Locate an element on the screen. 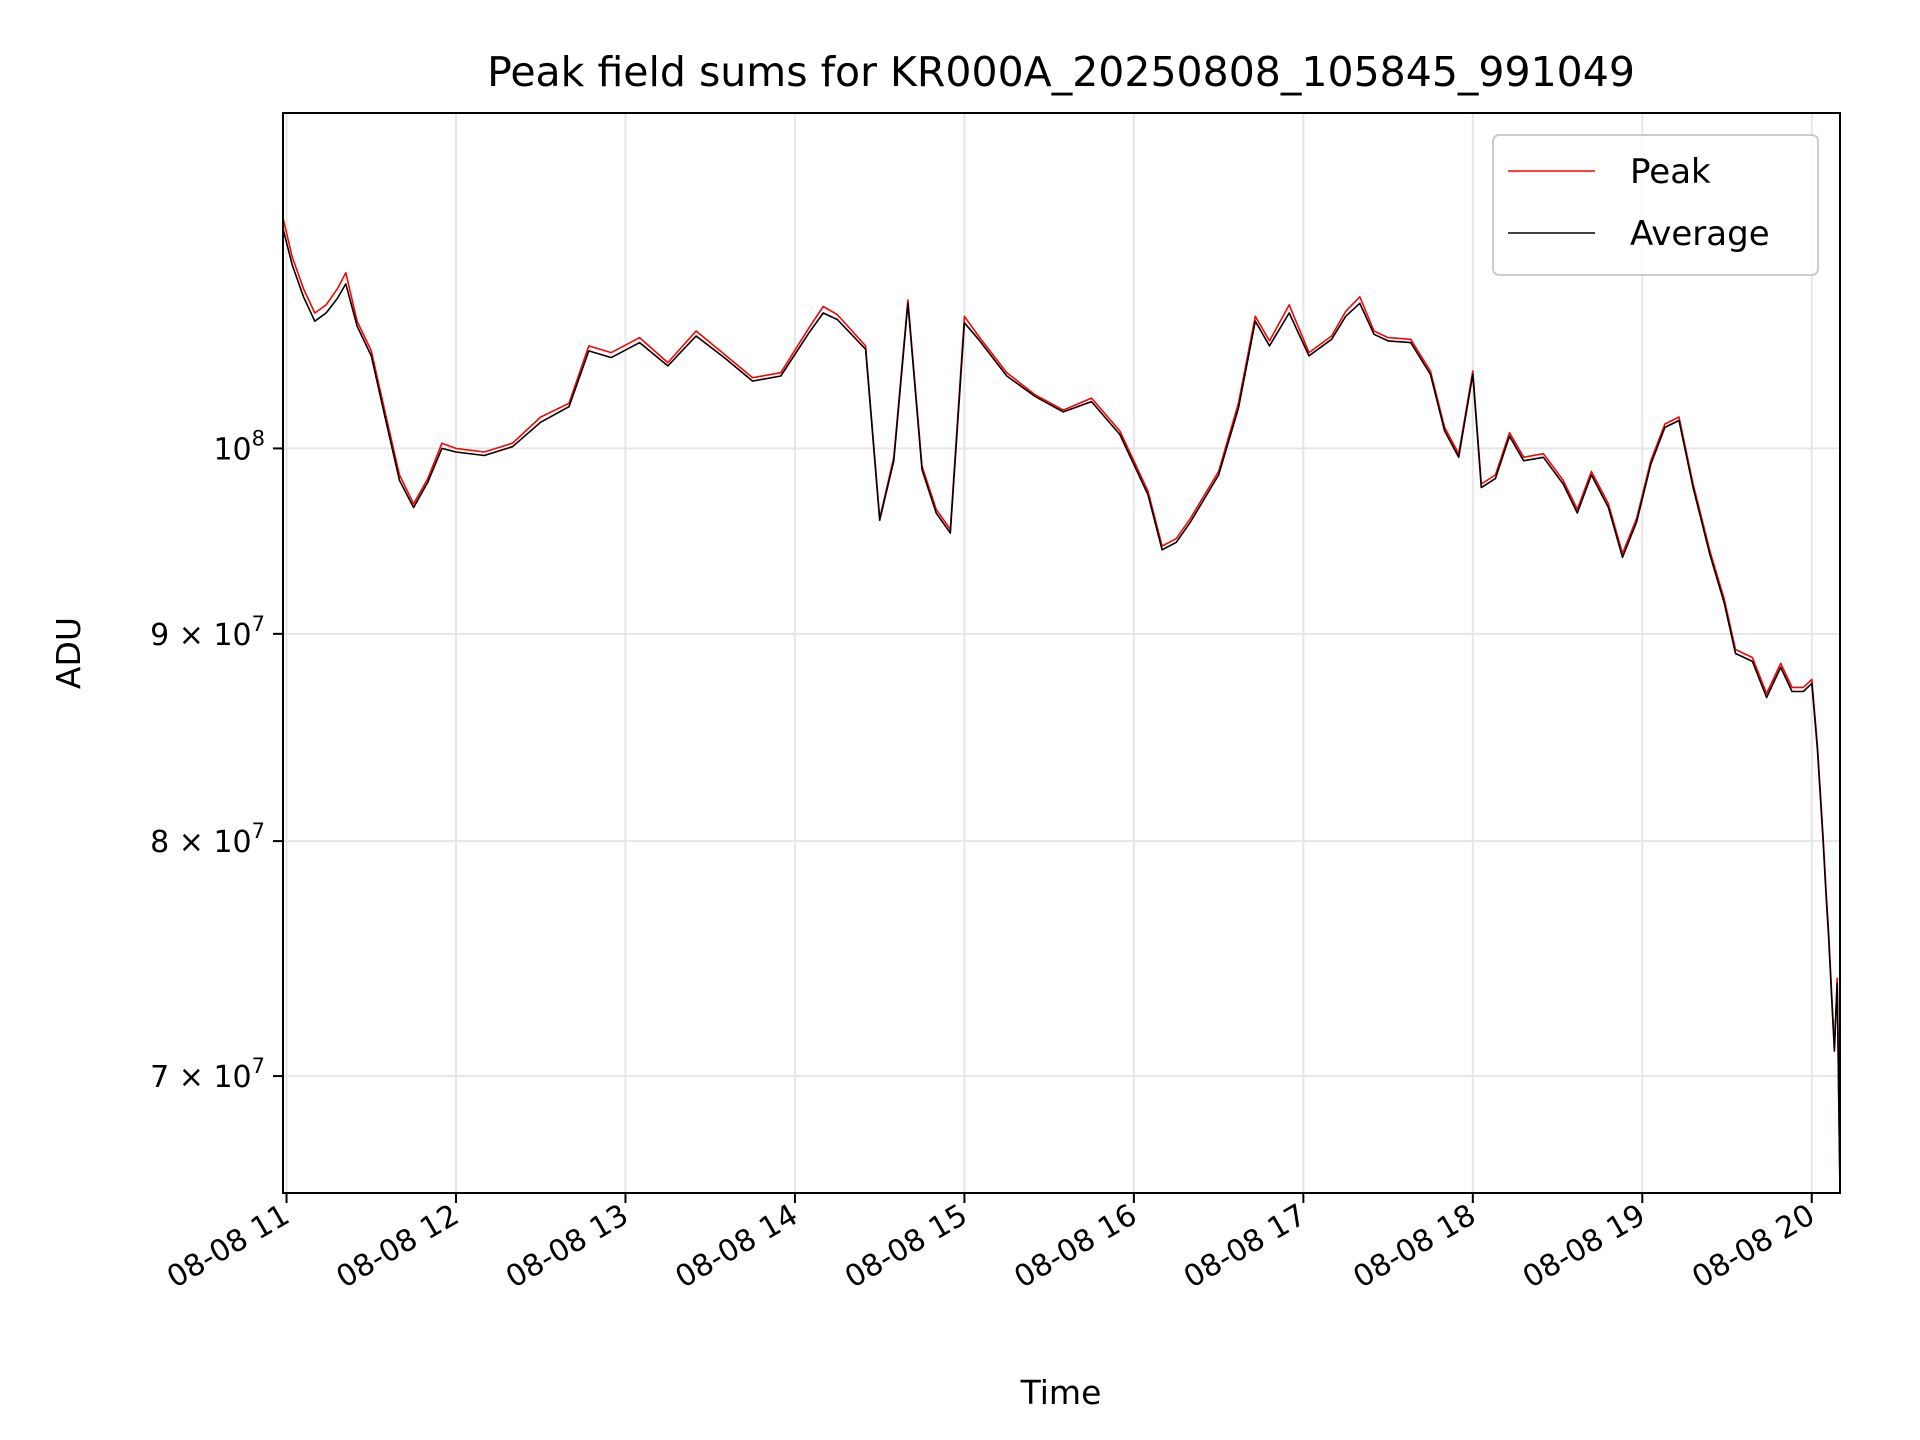 The image size is (1920, 1440). y-tick-label: 8 × 10⁷ is located at coordinates (207, 839).